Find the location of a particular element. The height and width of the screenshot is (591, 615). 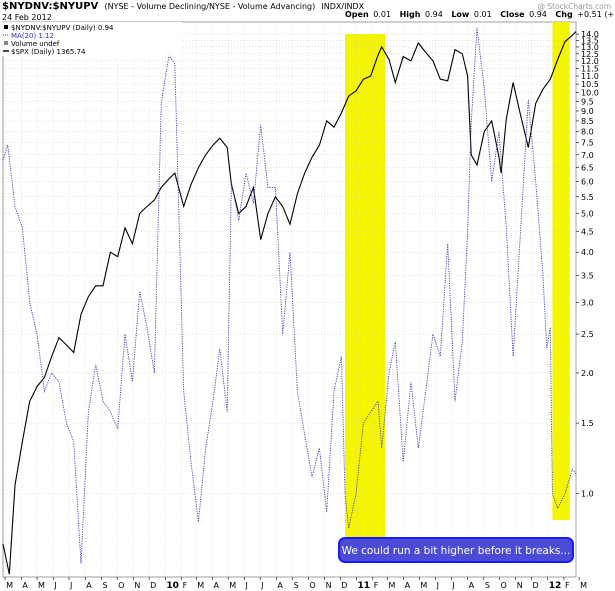

y-tick-label: 3.5 is located at coordinates (587, 276).